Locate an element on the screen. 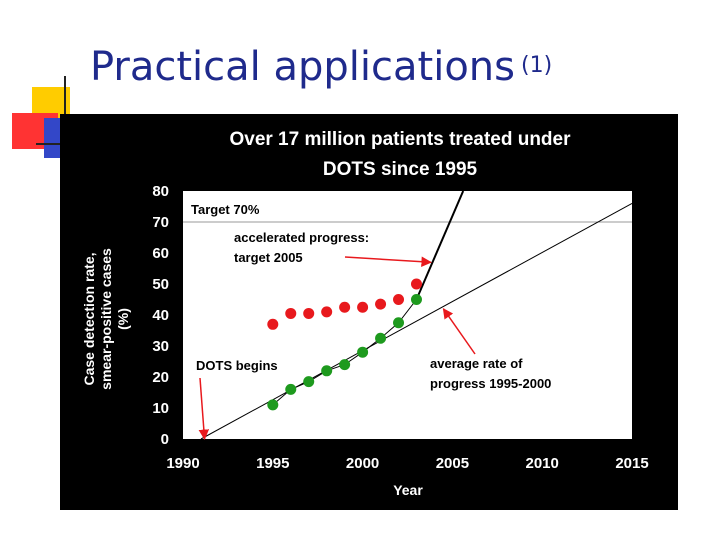 This screenshot has height=540, width=720. annotation-accelerated-line-2: target 2005 is located at coordinates (268, 257).